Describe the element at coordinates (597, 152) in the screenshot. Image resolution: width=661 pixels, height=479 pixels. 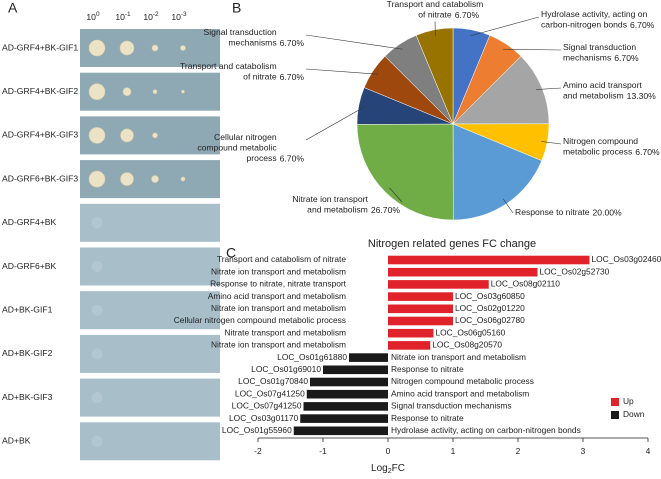
I see `slice-label-line: metabolic process` at that location.